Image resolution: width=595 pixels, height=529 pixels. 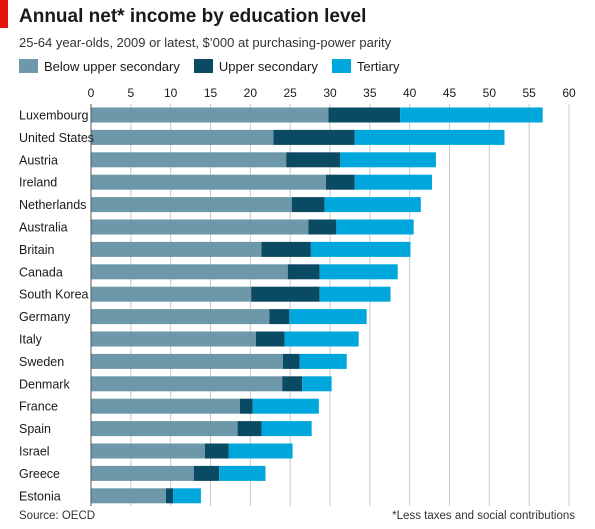 What do you see at coordinates (268, 66) in the screenshot?
I see `legend-label-upper-secondary: Upper secondary` at bounding box center [268, 66].